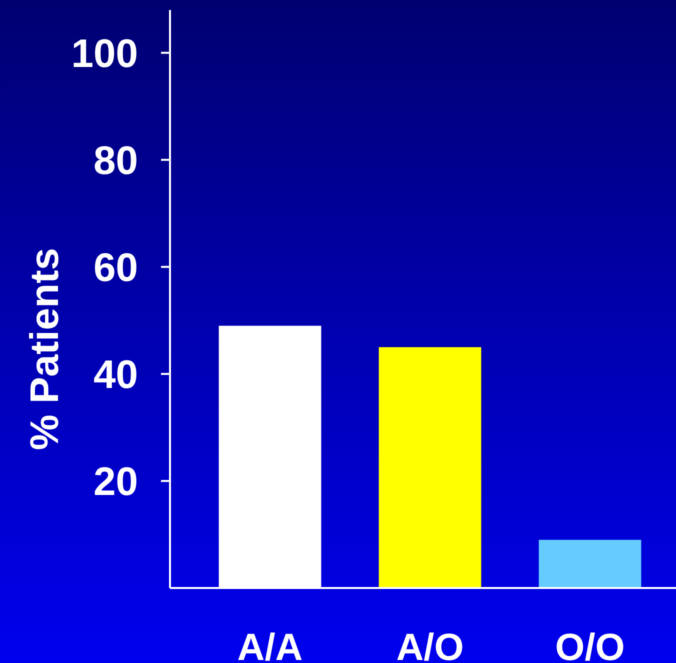 This screenshot has width=676, height=663. What do you see at coordinates (430, 645) in the screenshot?
I see `x-tick-label: A/O` at bounding box center [430, 645].